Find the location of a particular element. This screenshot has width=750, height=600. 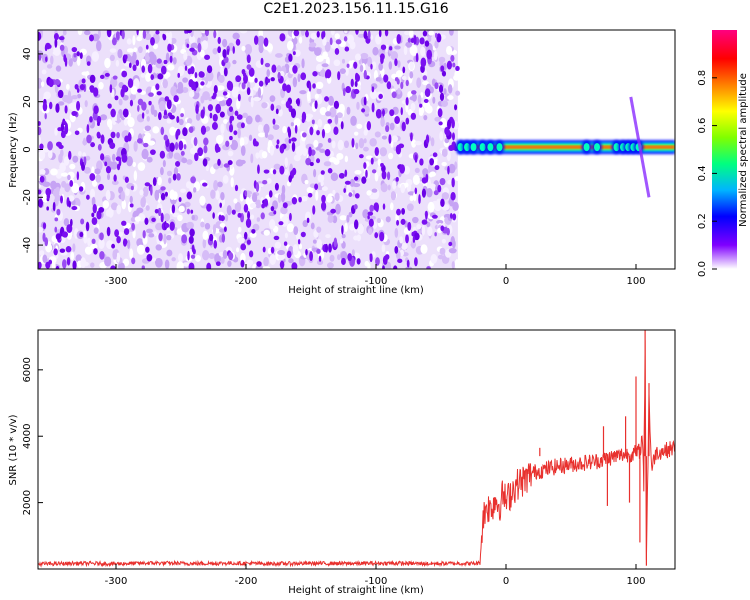

colorbar-label: Normalized spectral amplitude is located at coordinates (743, 150).